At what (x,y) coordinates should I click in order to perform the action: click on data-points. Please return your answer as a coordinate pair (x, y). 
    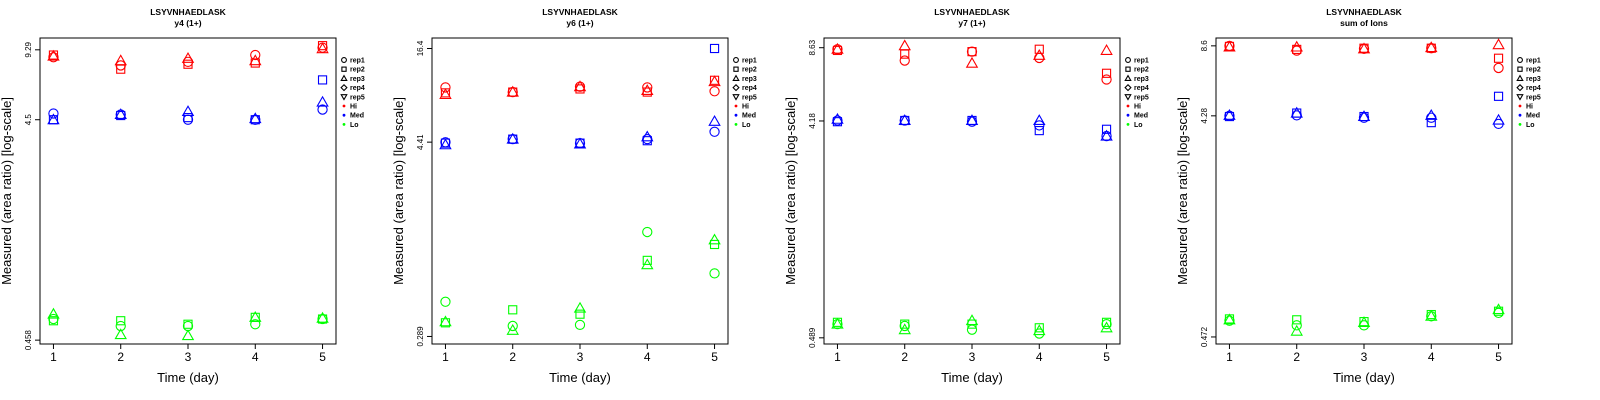
    Looking at the image, I should click on (972, 189).